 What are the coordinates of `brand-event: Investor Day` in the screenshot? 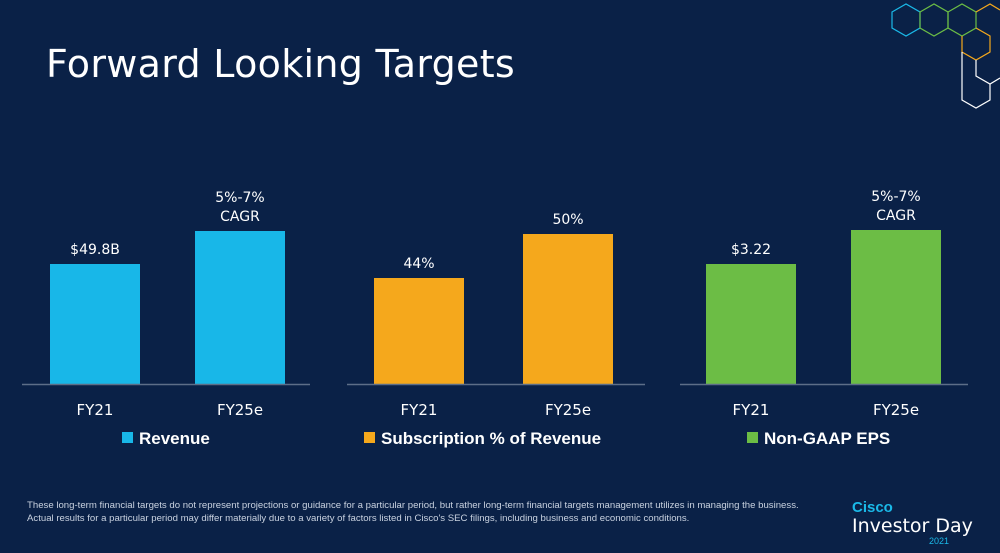 It's located at (912, 526).